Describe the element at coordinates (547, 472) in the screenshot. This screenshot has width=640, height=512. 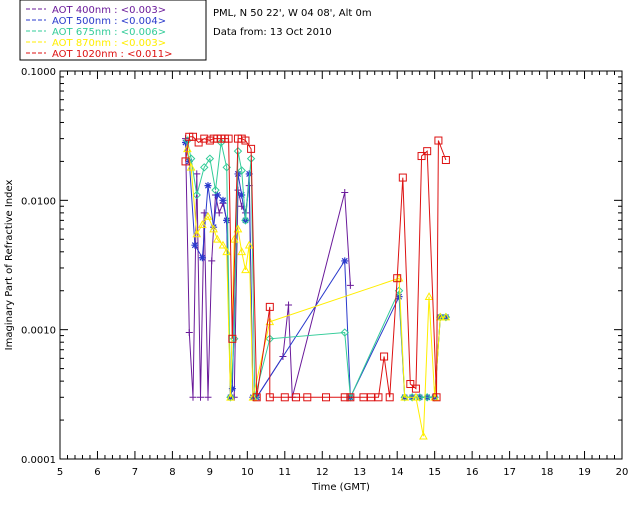
I see `x-tick-label: 18` at that location.